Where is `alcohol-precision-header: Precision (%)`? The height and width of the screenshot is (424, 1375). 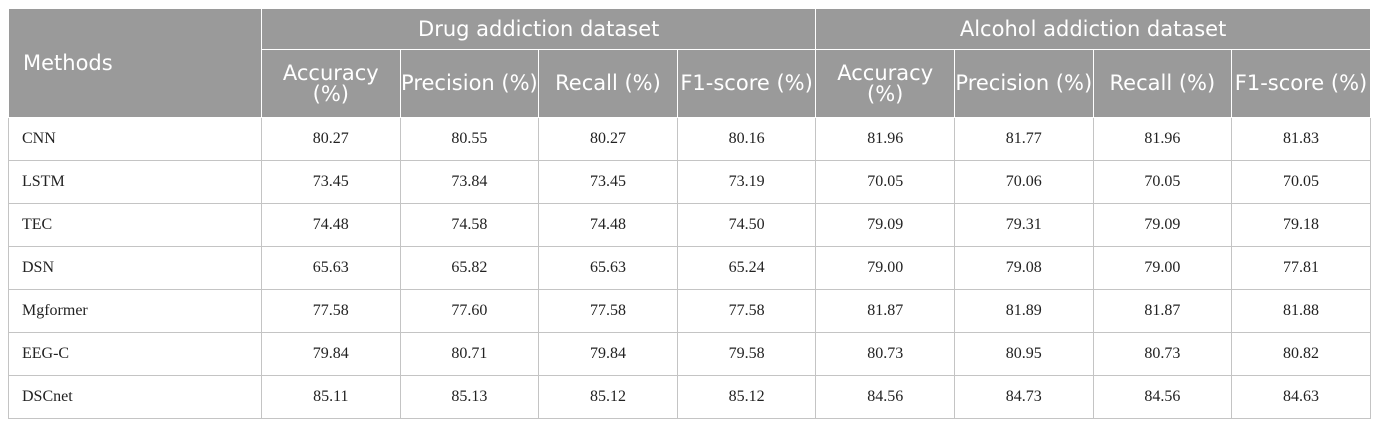
alcohol-precision-header: Precision (%) is located at coordinates (1023, 83).